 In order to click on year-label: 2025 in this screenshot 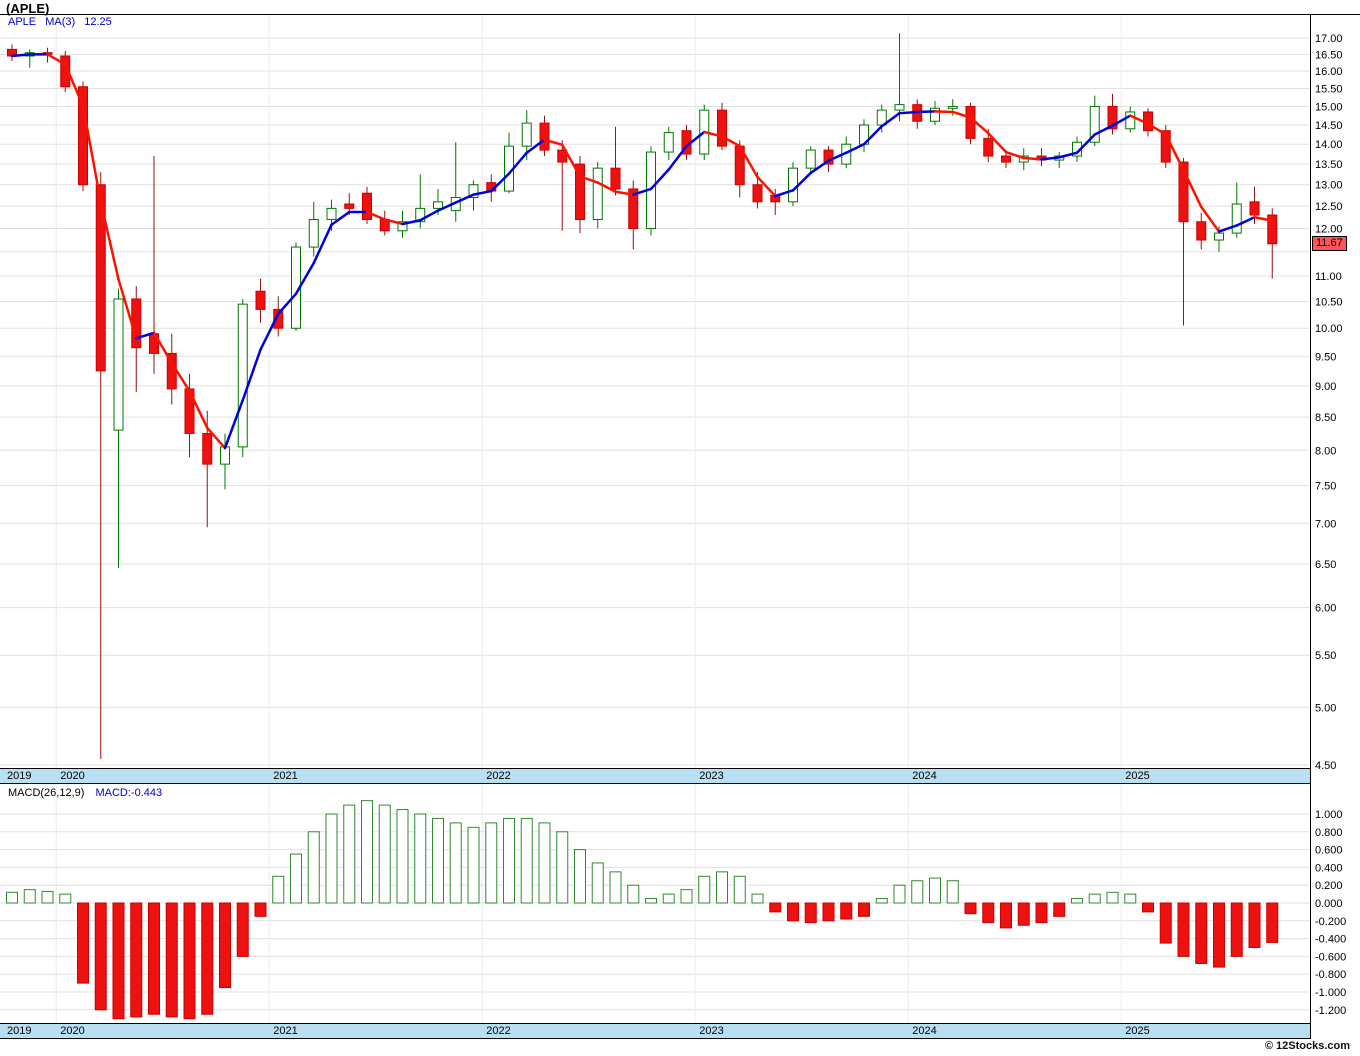, I will do `click(1137, 776)`.